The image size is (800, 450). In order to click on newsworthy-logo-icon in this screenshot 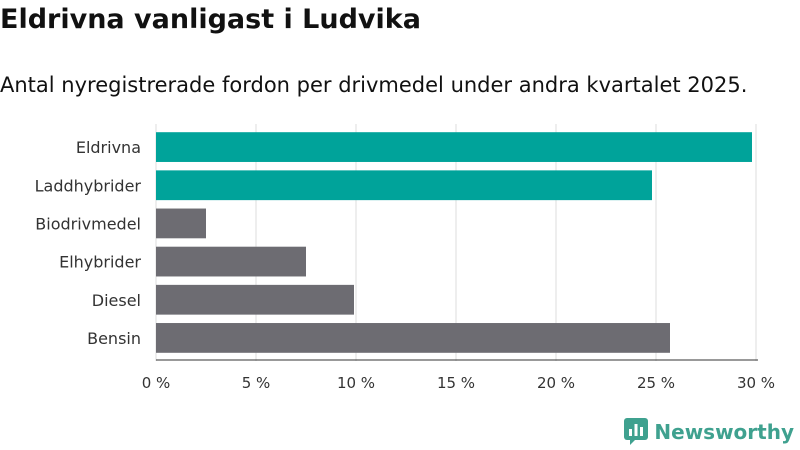, I will do `click(636, 431)`.